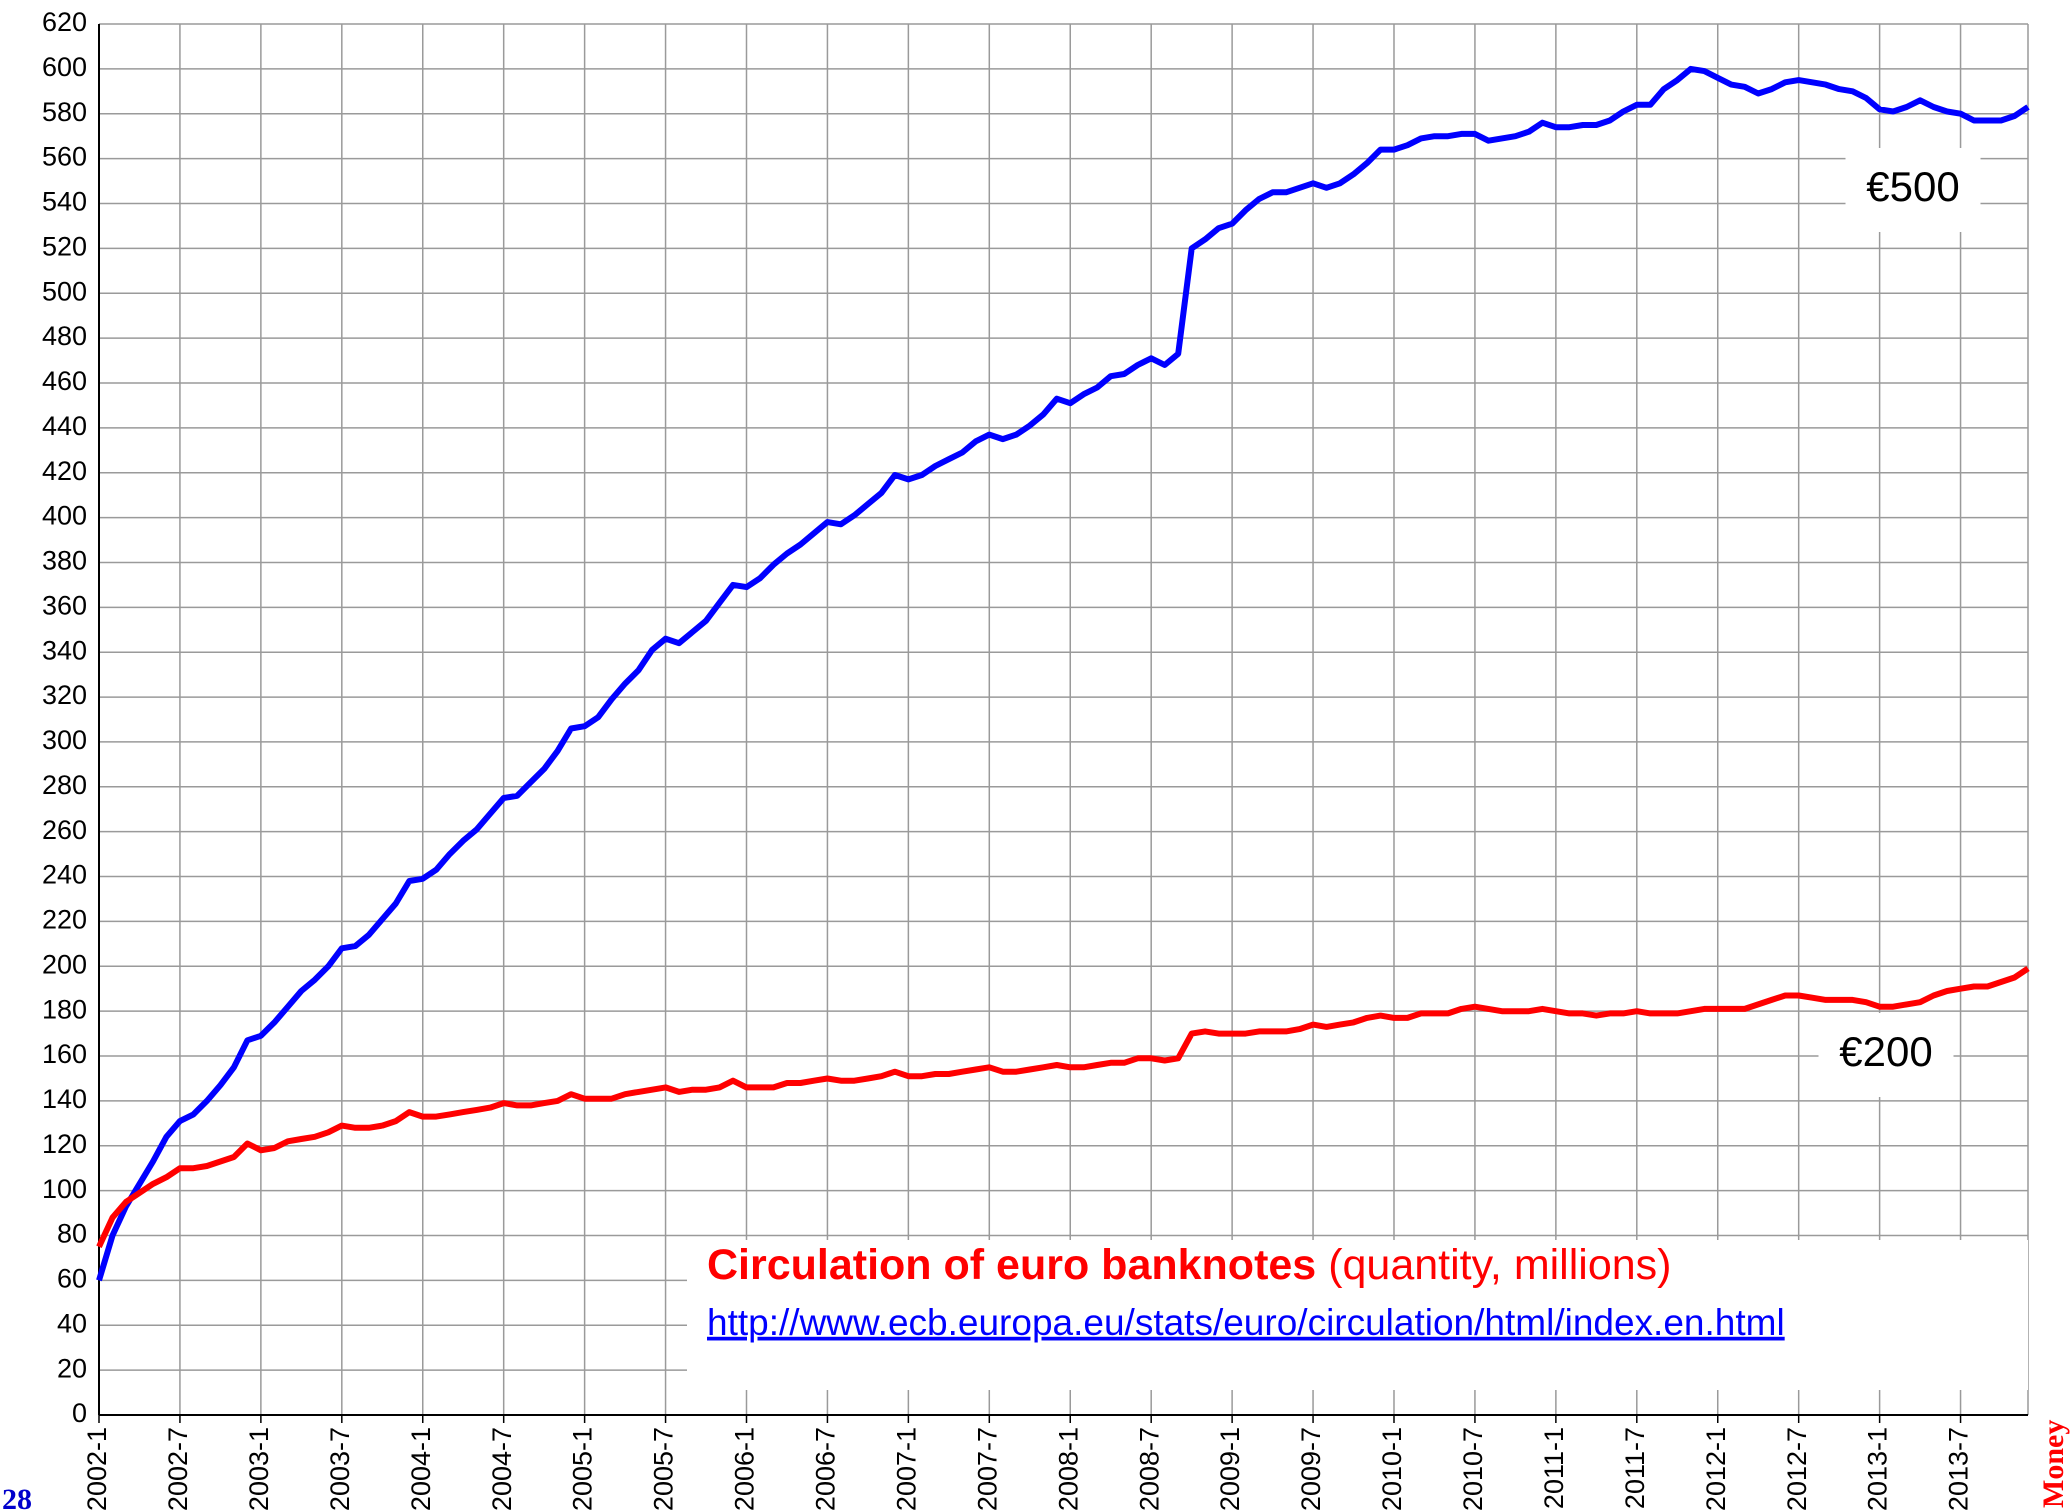 This screenshot has height=1511, width=2071. I want to click on y-tick-label: 560, so click(64, 157).